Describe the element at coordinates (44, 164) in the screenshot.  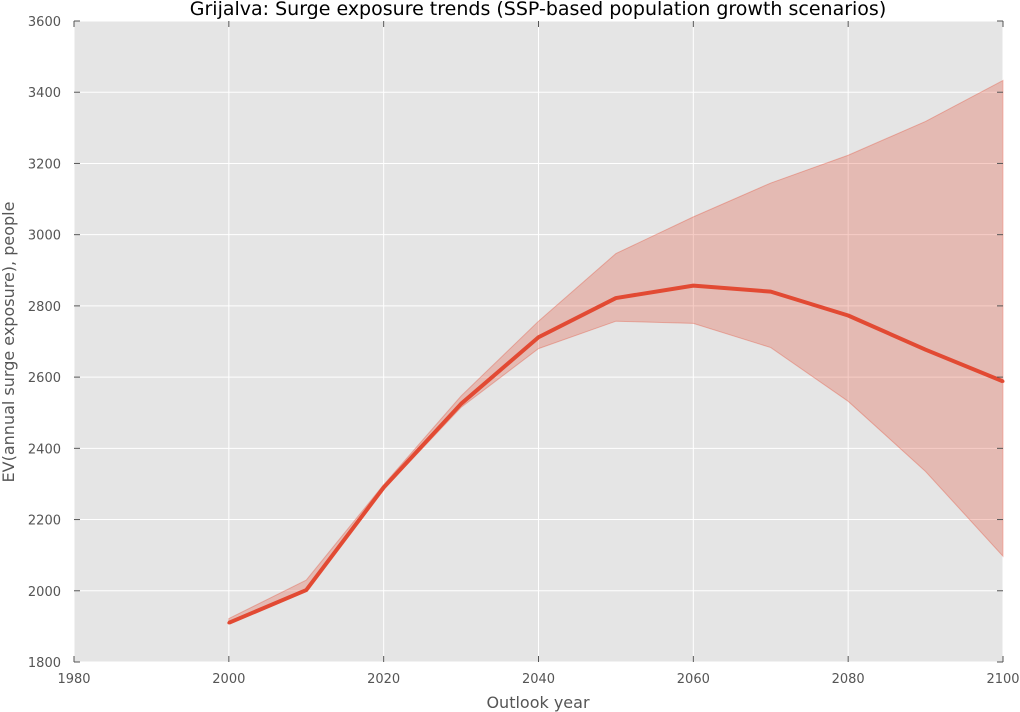
I see `y-tick-label: 3200` at that location.